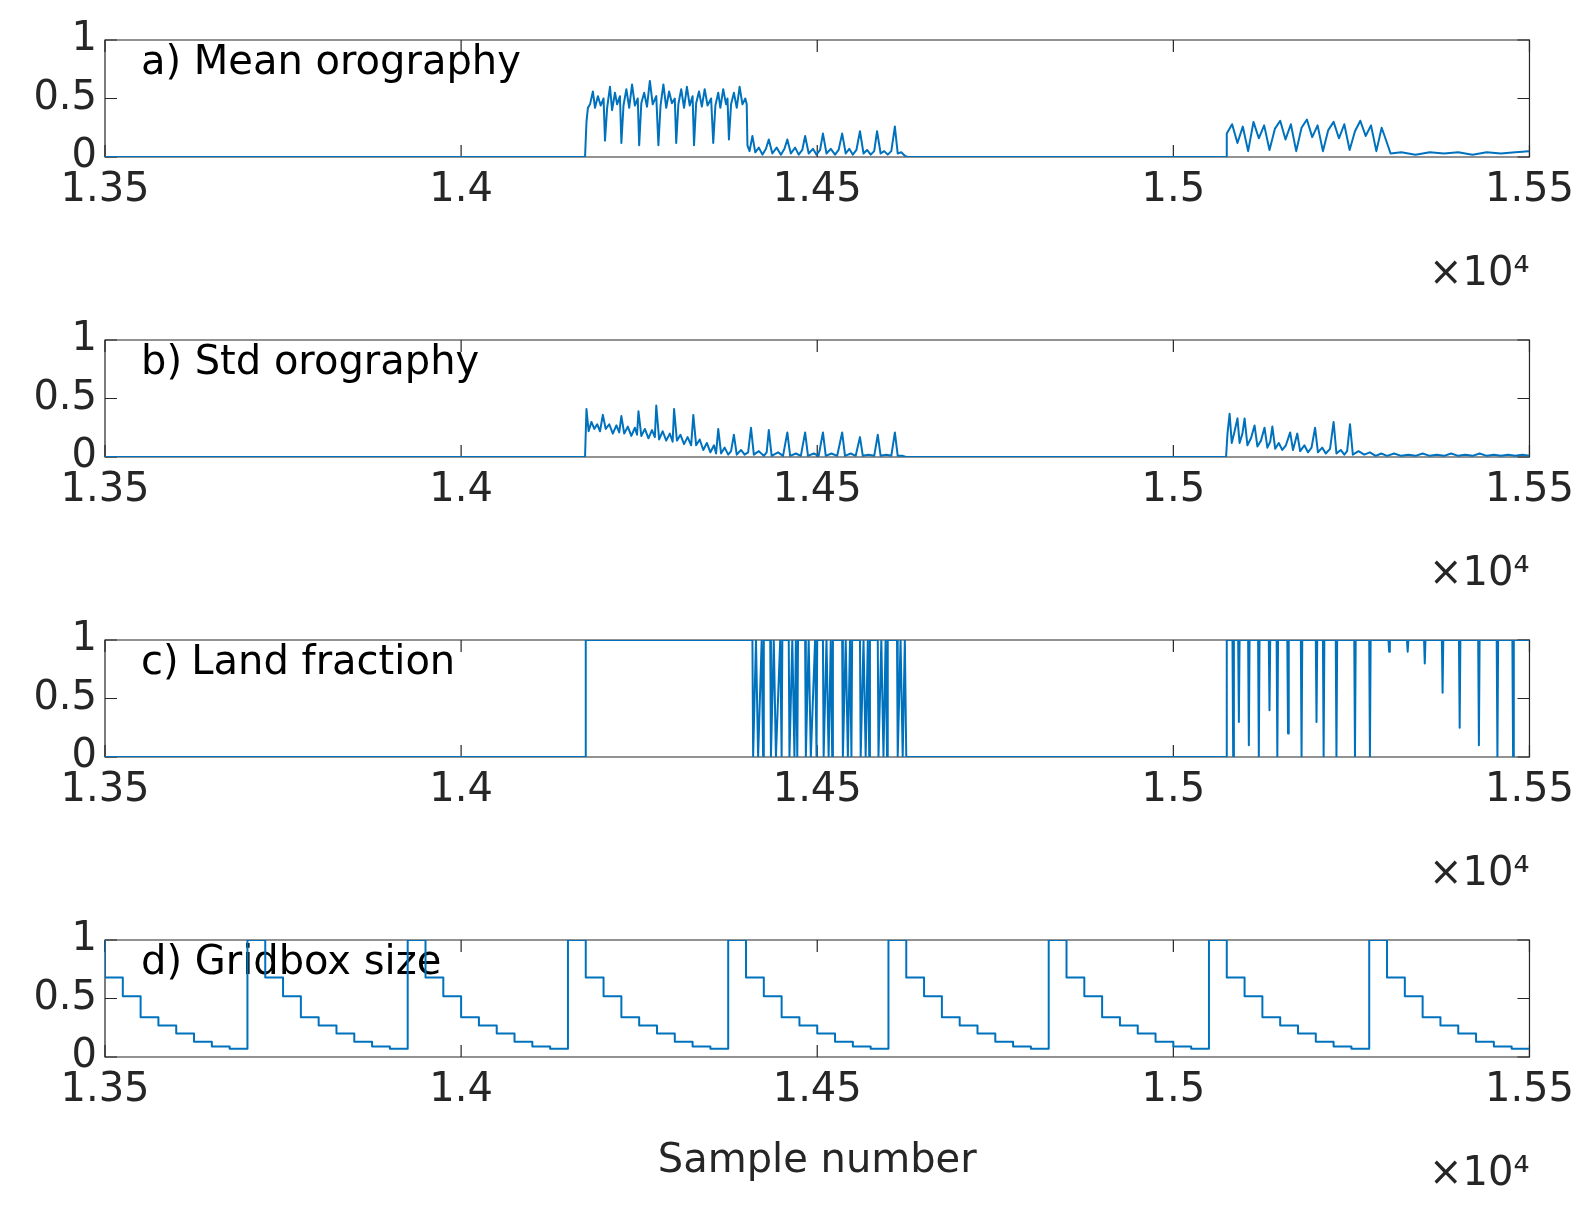  I want to click on x-axis-title: Sample number, so click(817, 1158).